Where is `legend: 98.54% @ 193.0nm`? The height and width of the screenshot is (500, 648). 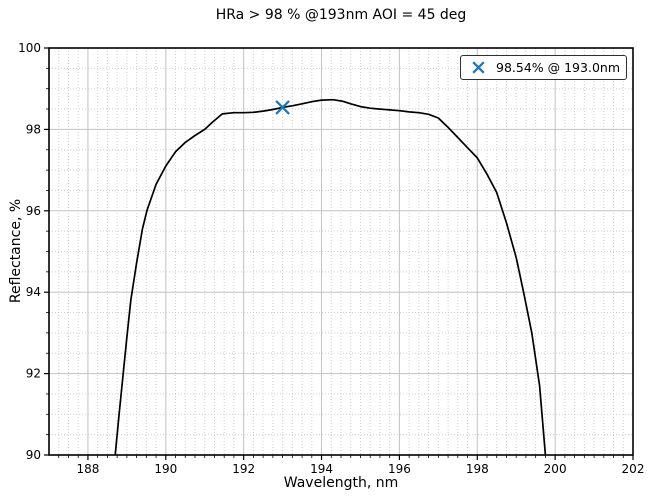 legend: 98.54% @ 193.0nm is located at coordinates (543, 67).